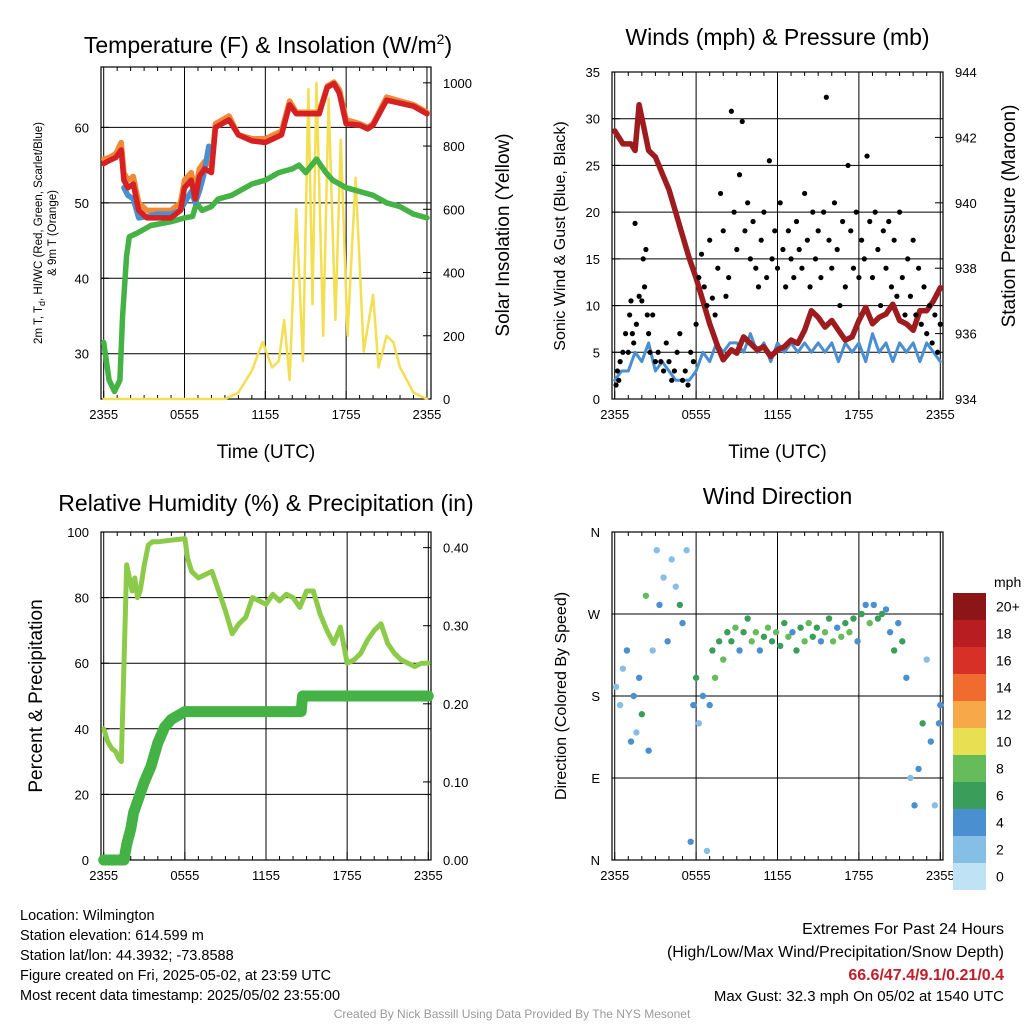 The width and height of the screenshot is (1024, 1024). Describe the element at coordinates (454, 336) in the screenshot. I see `y-right-tick-label: 200` at that location.